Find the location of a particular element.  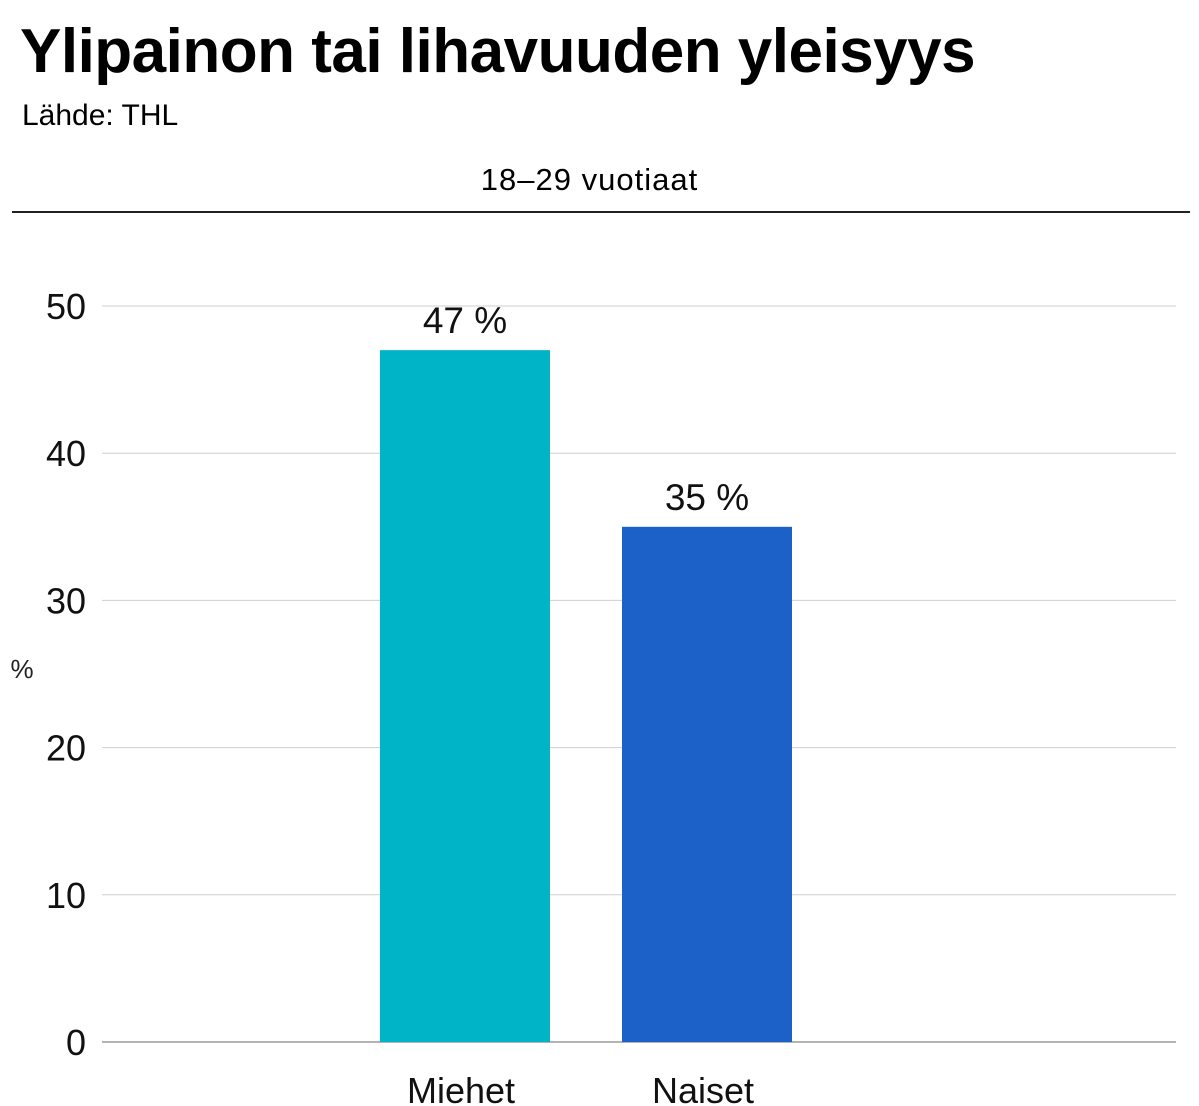

y-axis-label: % is located at coordinates (21, 669).